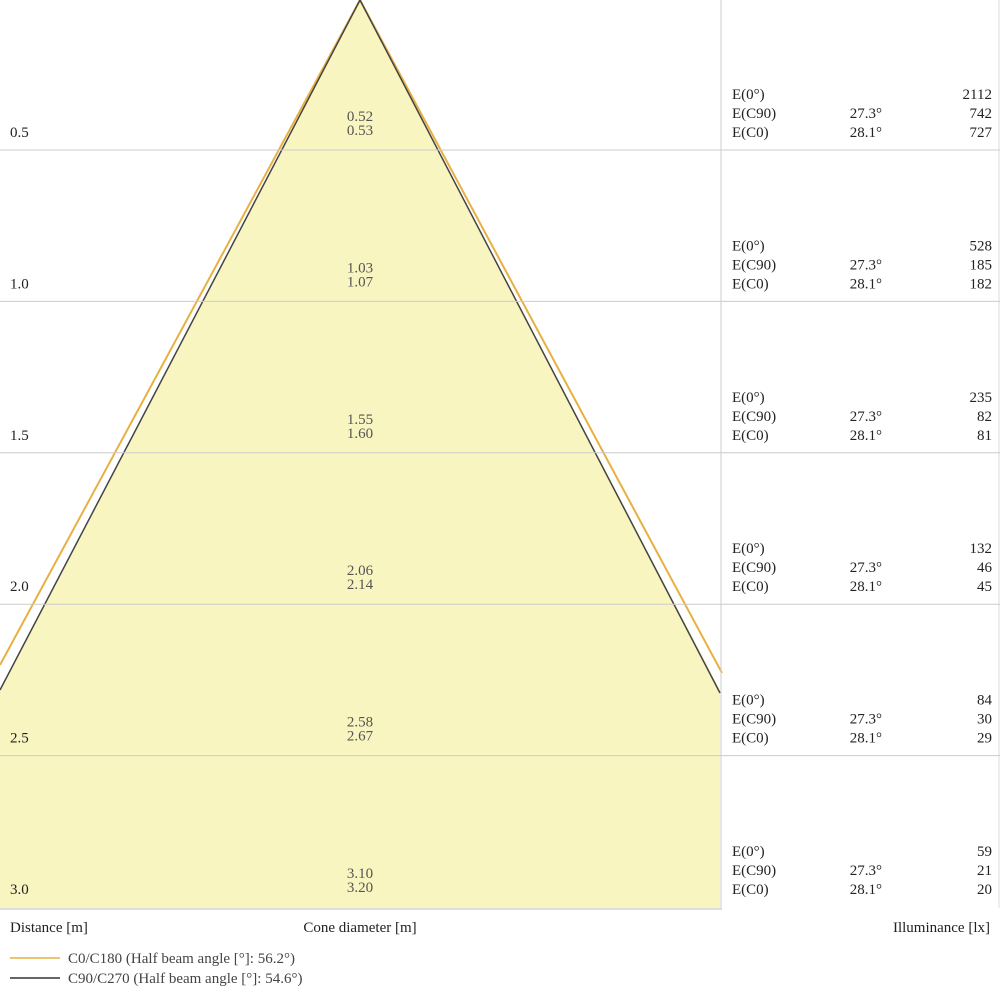 This screenshot has height=1000, width=1000. Describe the element at coordinates (981, 284) in the screenshot. I see `illuminance-value: 182` at that location.